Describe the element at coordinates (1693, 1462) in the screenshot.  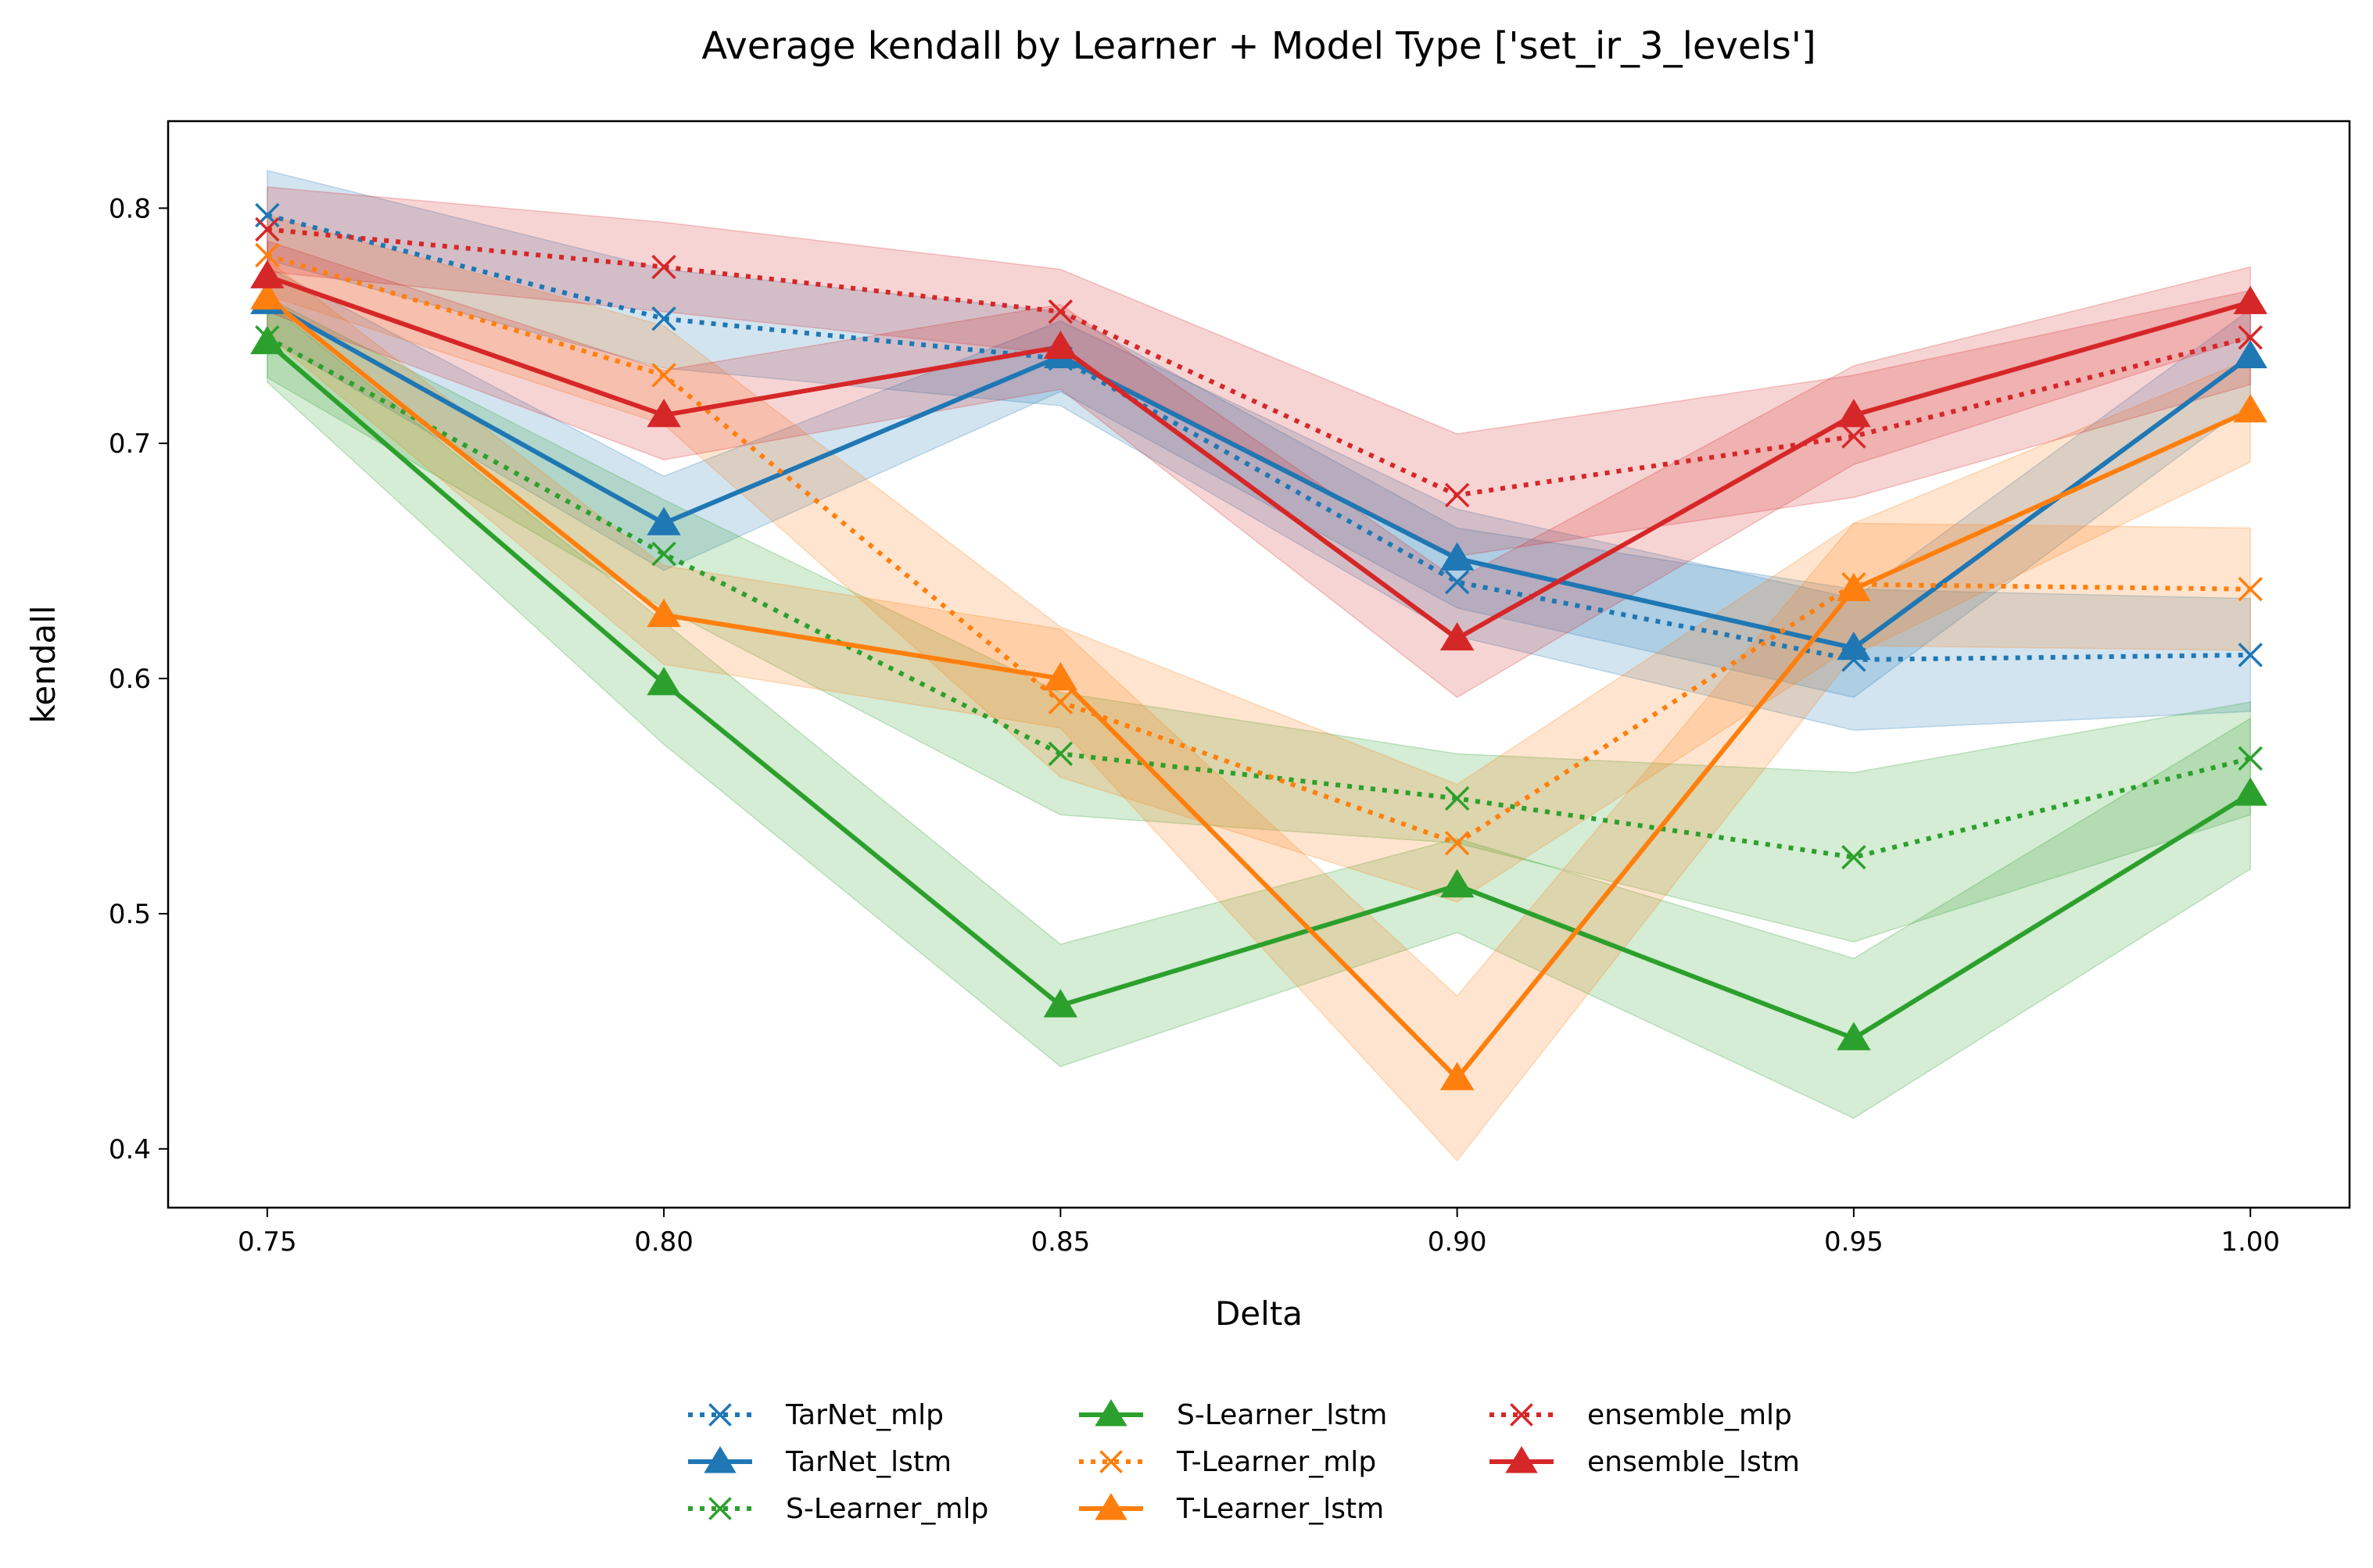
I see `legend-label-ensemble-lstm: ensemble_lstm` at that location.